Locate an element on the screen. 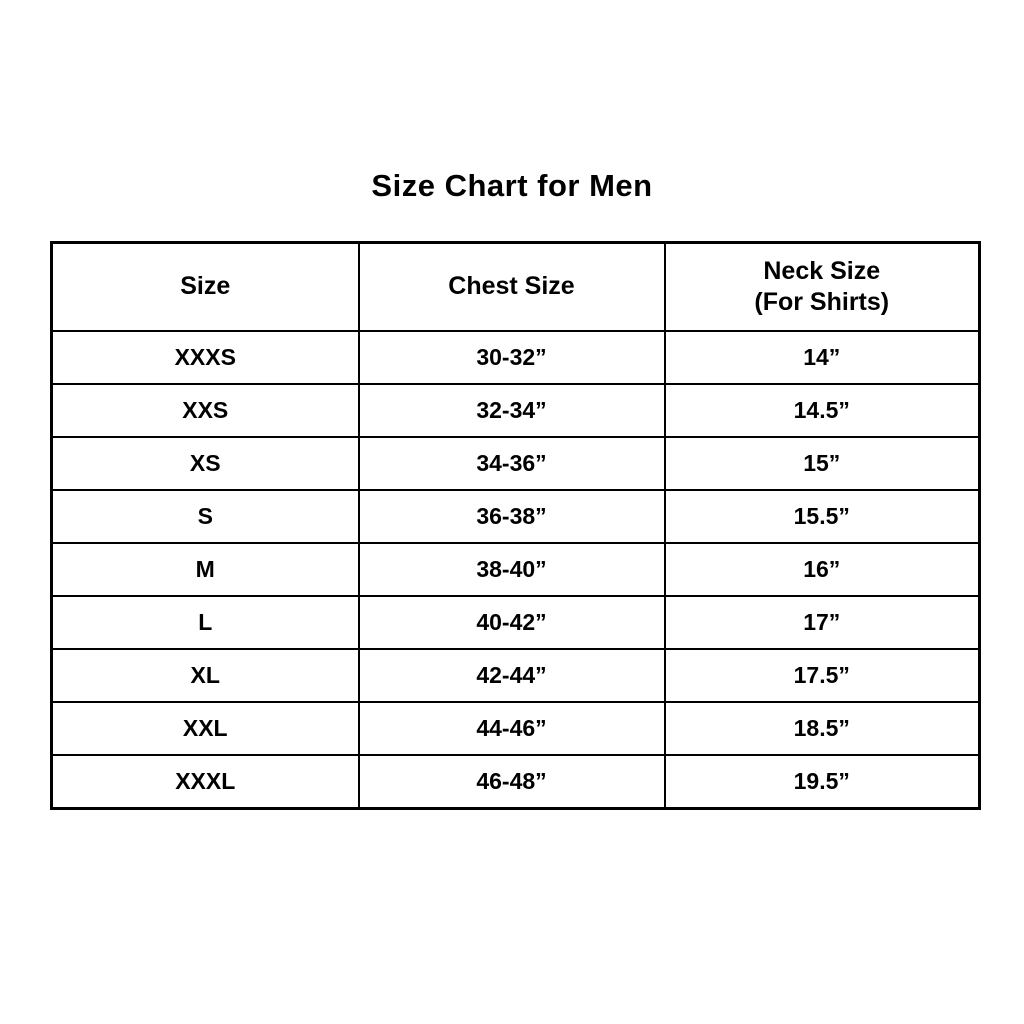 The image size is (1024, 1024). neck-cell: 17” is located at coordinates (822, 622).